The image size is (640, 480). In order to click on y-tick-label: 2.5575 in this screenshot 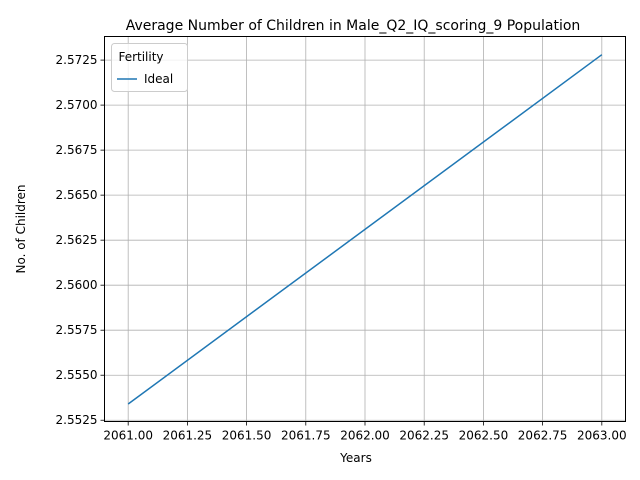, I will do `click(77, 330)`.